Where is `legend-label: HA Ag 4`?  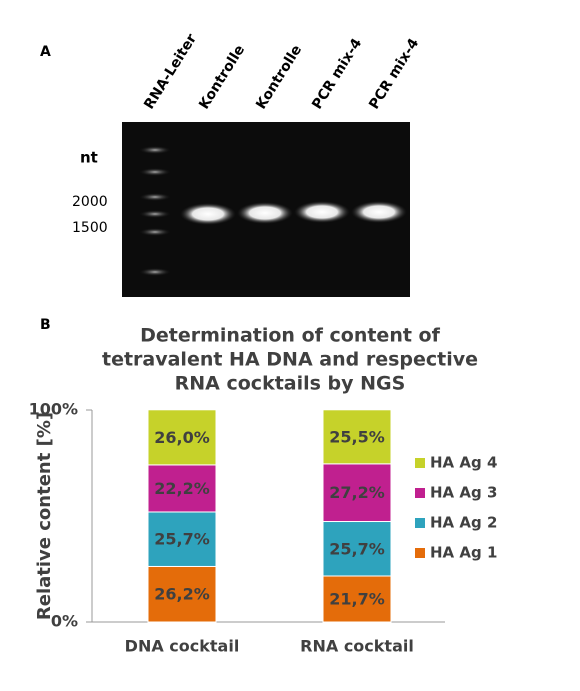 legend-label: HA Ag 4 is located at coordinates (463, 463).